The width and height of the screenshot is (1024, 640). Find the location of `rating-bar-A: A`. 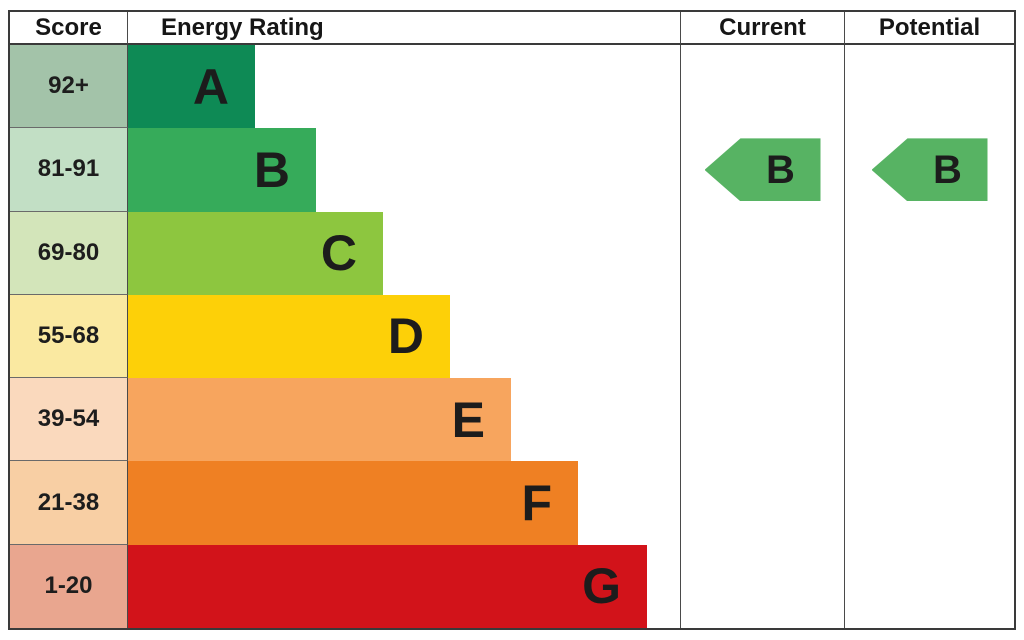

rating-bar-A: A is located at coordinates (191, 87).